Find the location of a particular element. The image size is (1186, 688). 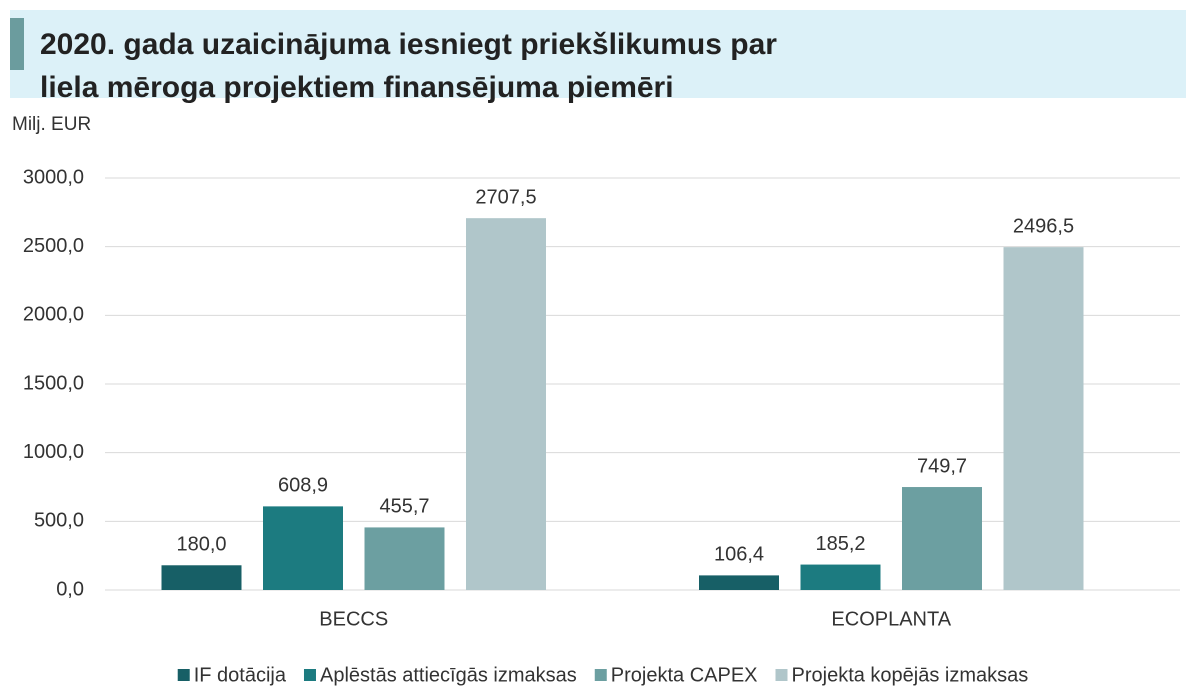

data-label: 2707,5 is located at coordinates (505, 197).